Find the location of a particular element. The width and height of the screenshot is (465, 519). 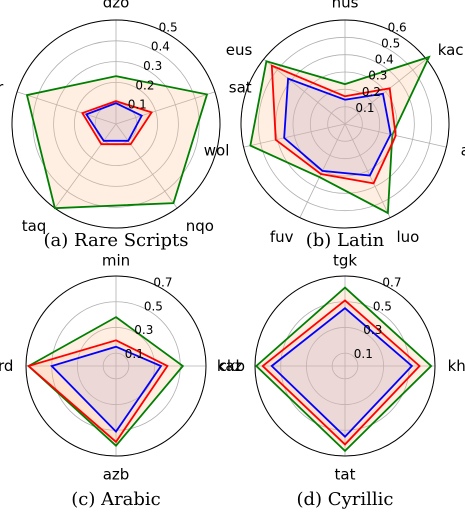

axis-label-ckb: ckb is located at coordinates (232, 366).